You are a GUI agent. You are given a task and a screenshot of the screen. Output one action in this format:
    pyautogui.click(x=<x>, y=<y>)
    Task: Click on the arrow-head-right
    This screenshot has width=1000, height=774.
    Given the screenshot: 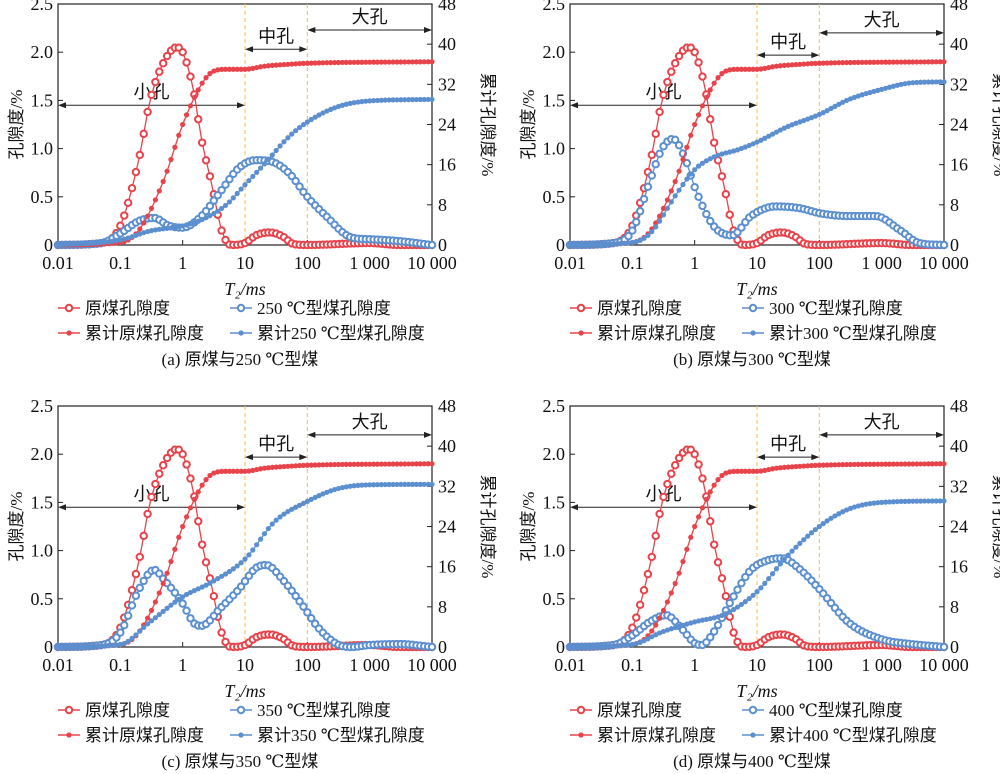 What is the action you would take?
    pyautogui.click(x=940, y=32)
    